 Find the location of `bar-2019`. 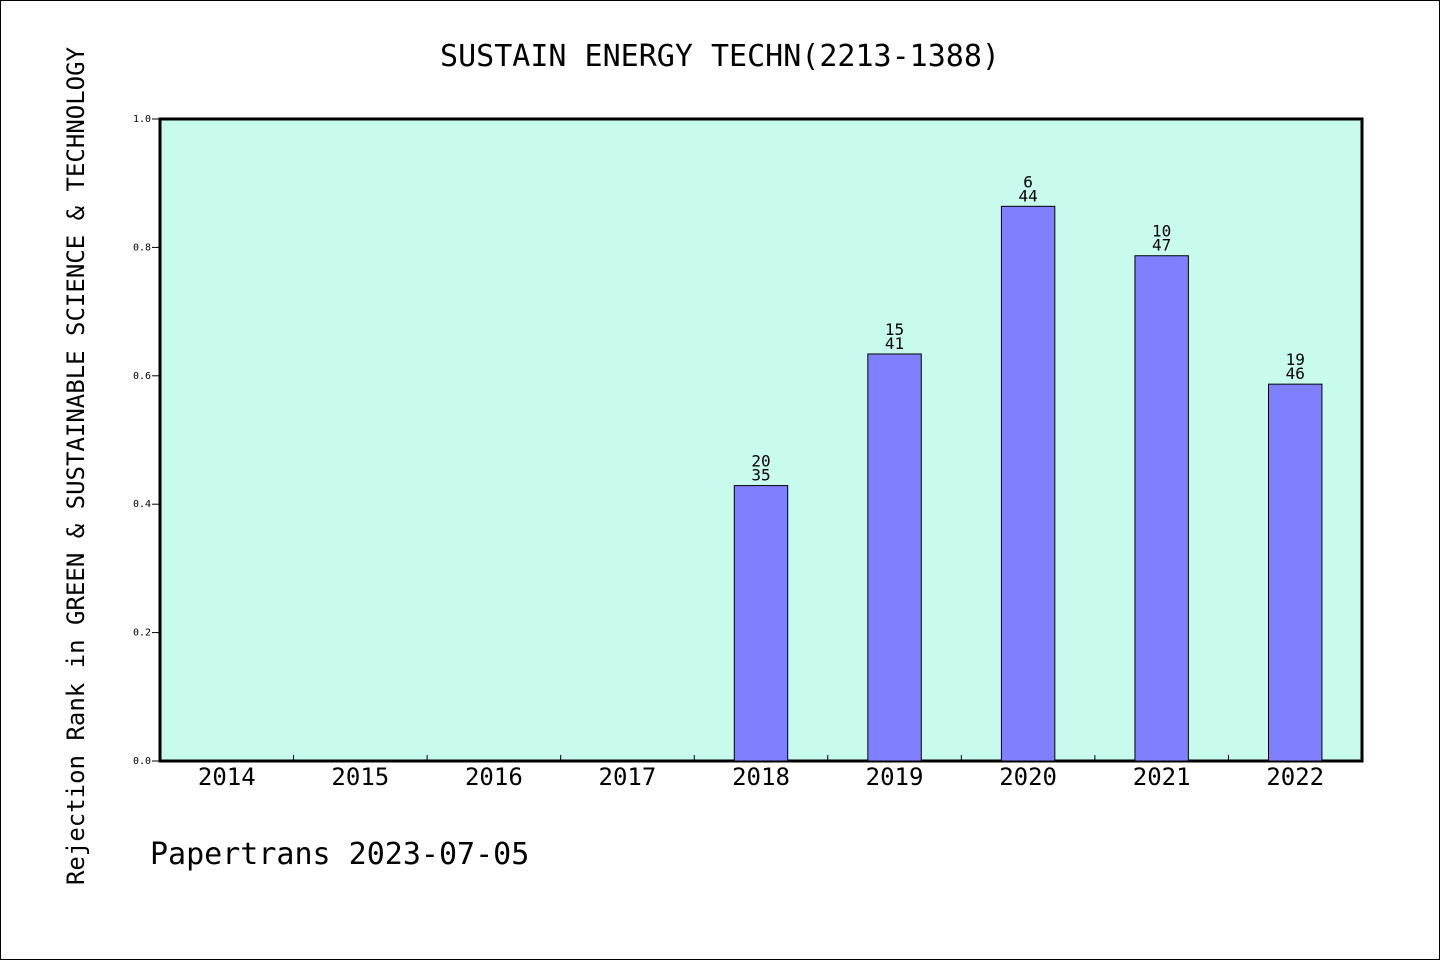

bar-2019 is located at coordinates (894, 557).